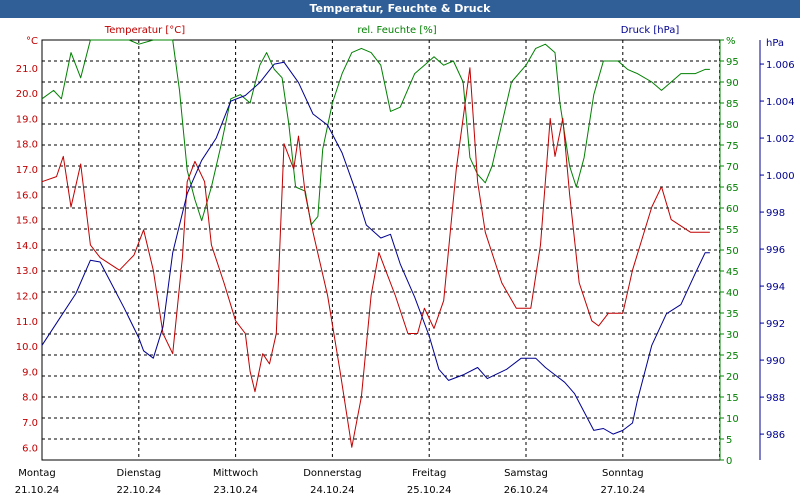 The height and width of the screenshot is (500, 800). I want to click on humidity-tick: 80, so click(732, 125).